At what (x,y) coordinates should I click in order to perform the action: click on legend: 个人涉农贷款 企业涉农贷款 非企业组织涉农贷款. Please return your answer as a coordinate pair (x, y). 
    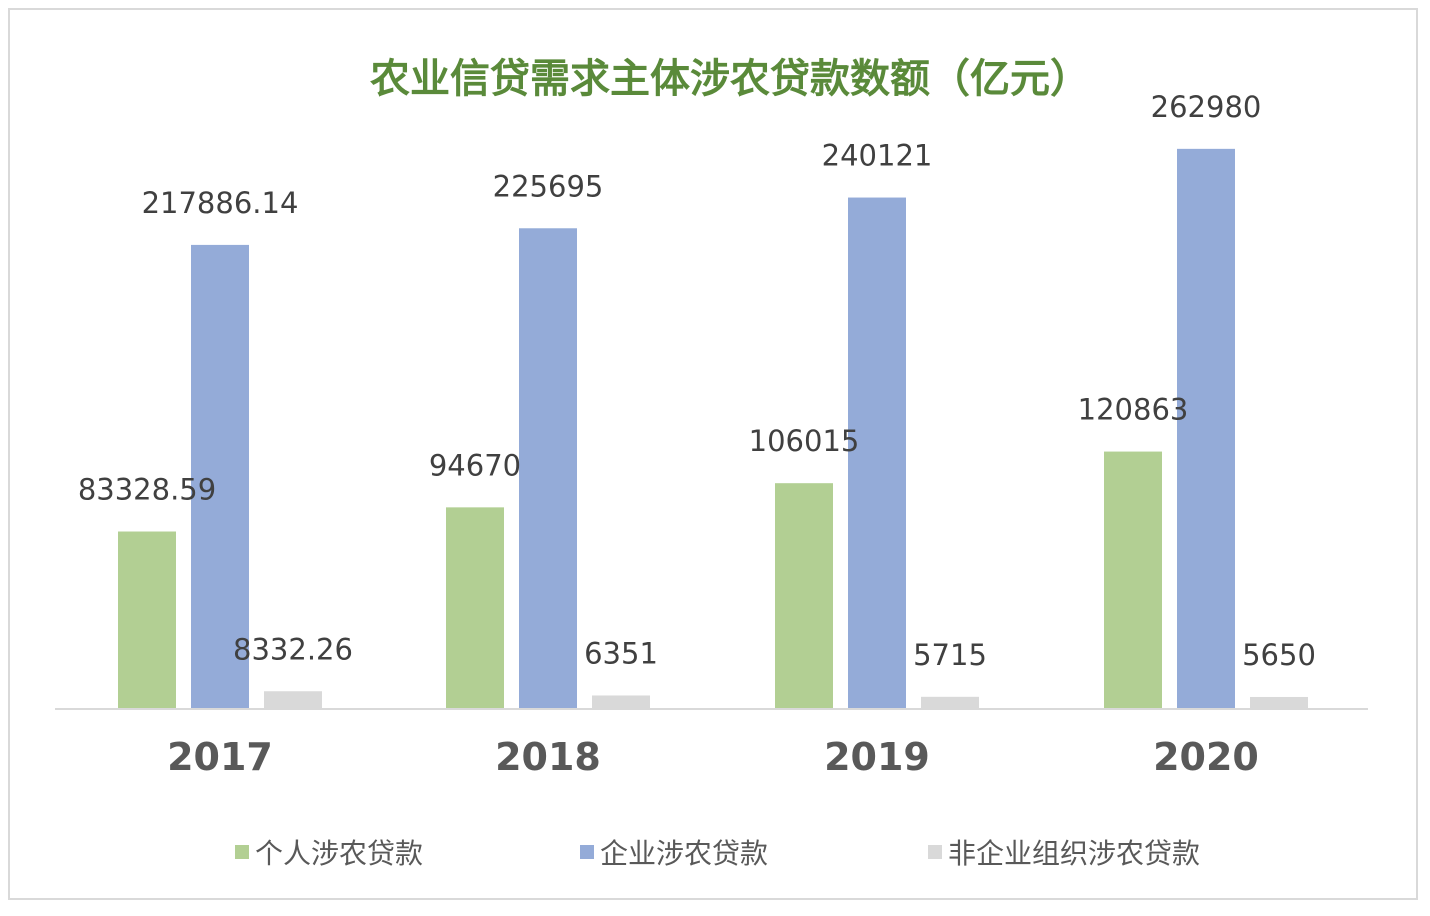
    Looking at the image, I should click on (715, 852).